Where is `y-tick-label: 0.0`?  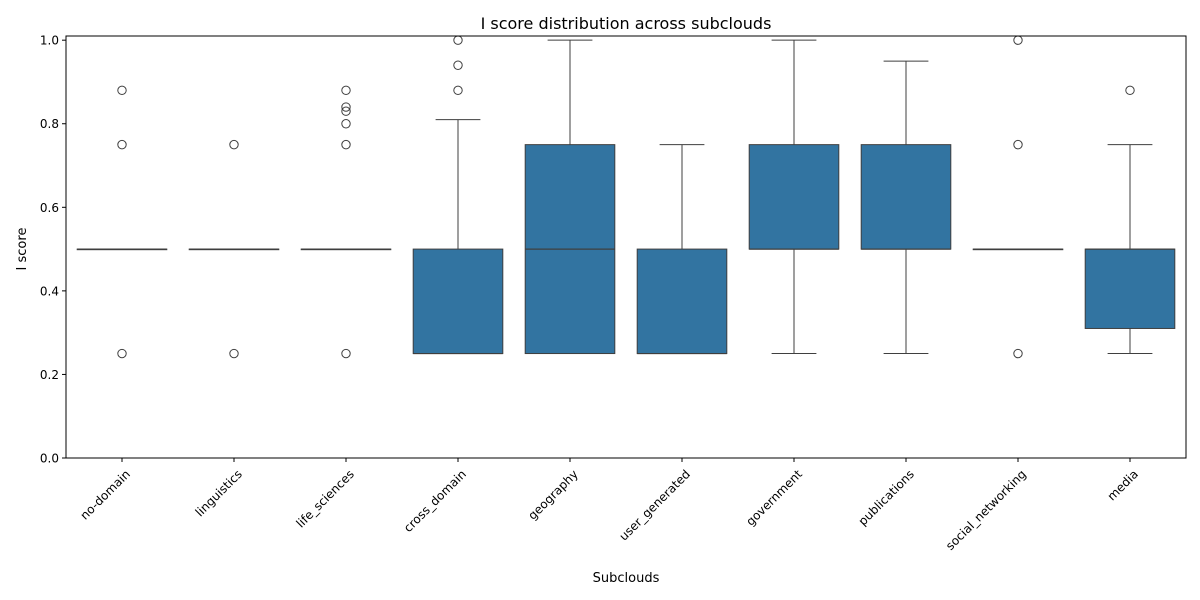
y-tick-label: 0.0 is located at coordinates (49, 459).